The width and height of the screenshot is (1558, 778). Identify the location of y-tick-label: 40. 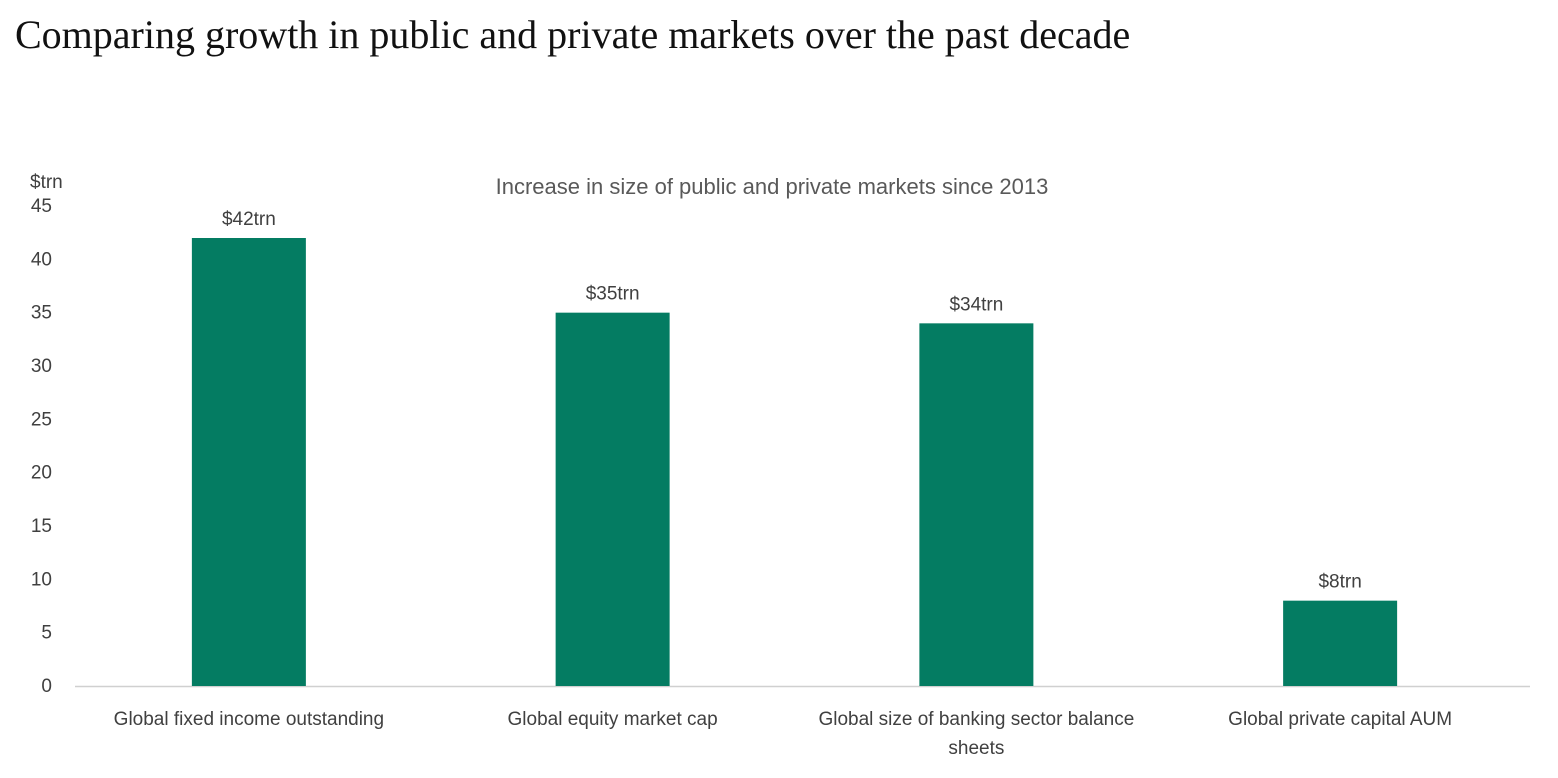
(41, 259).